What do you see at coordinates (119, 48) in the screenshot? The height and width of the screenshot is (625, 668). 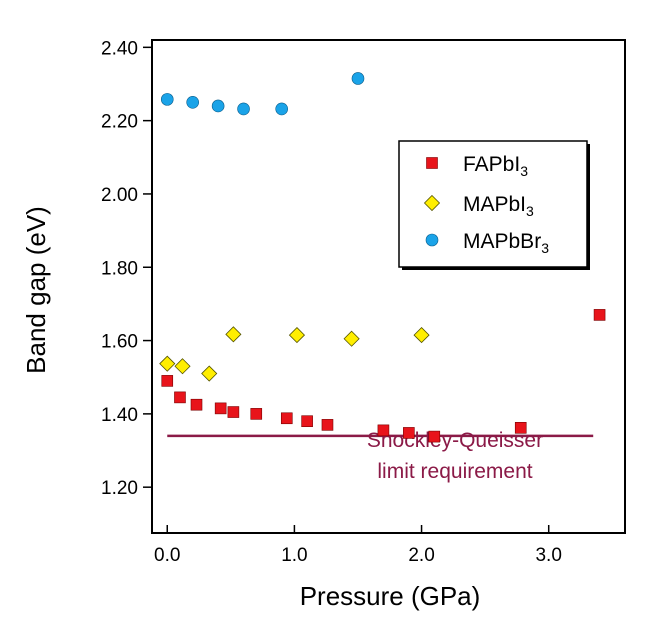 I see `y-tick-label: 2.40` at bounding box center [119, 48].